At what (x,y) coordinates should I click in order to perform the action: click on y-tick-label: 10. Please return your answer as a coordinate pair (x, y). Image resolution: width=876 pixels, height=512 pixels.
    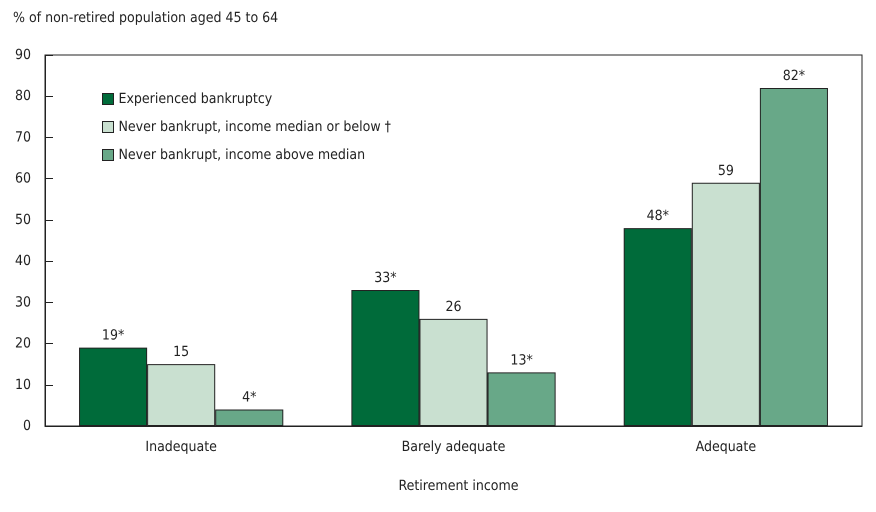
    Looking at the image, I should click on (22, 384).